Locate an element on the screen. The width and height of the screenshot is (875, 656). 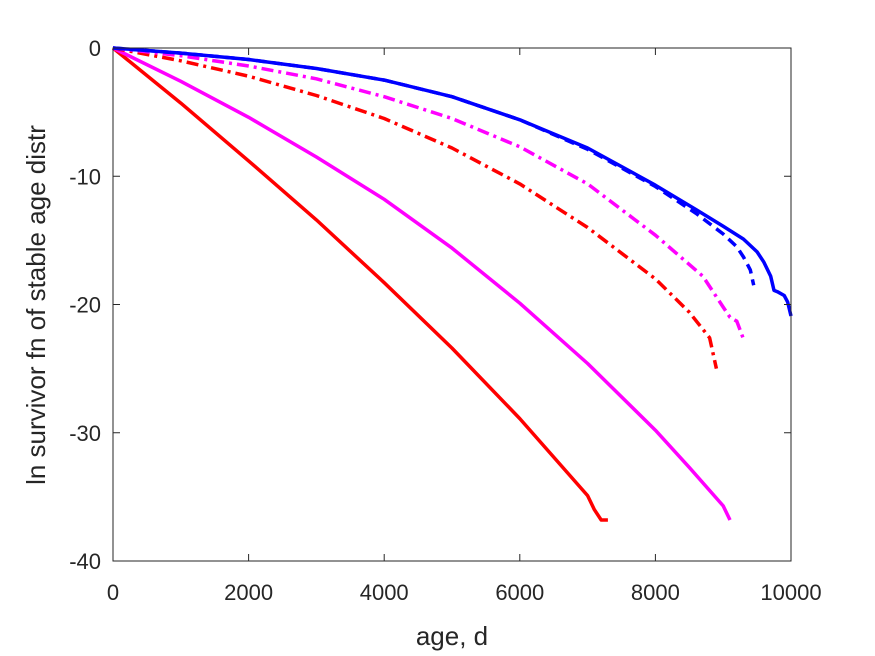
x-tick-label: 8000 is located at coordinates (655, 592).